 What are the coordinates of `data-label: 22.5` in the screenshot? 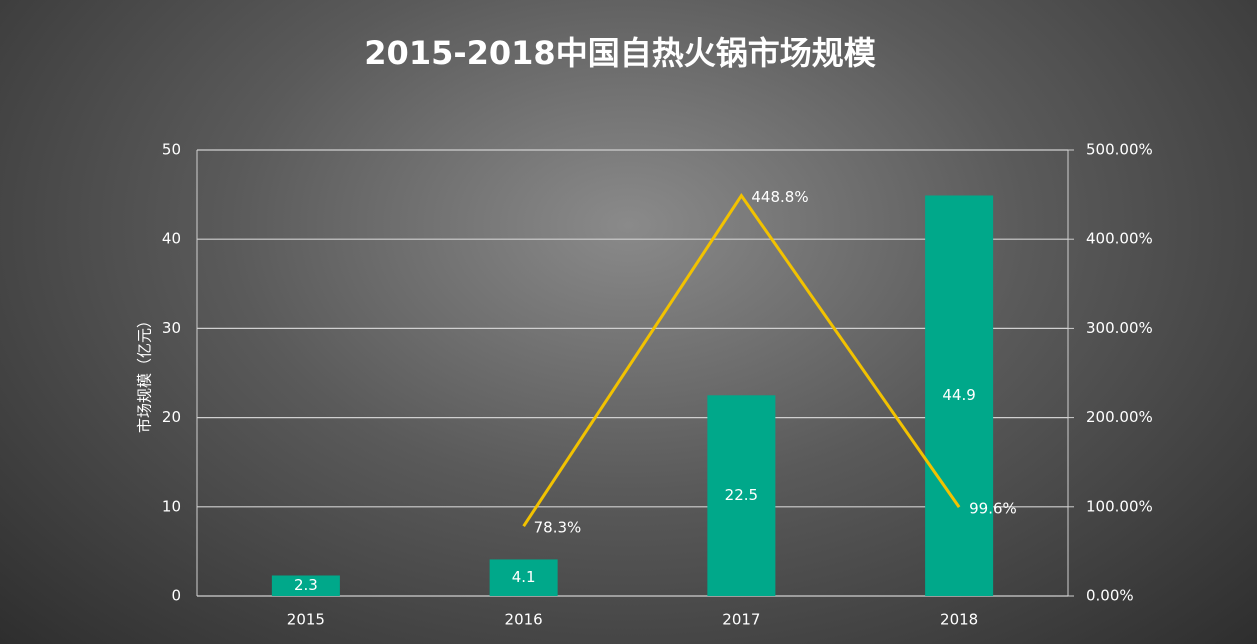 It's located at (741, 495).